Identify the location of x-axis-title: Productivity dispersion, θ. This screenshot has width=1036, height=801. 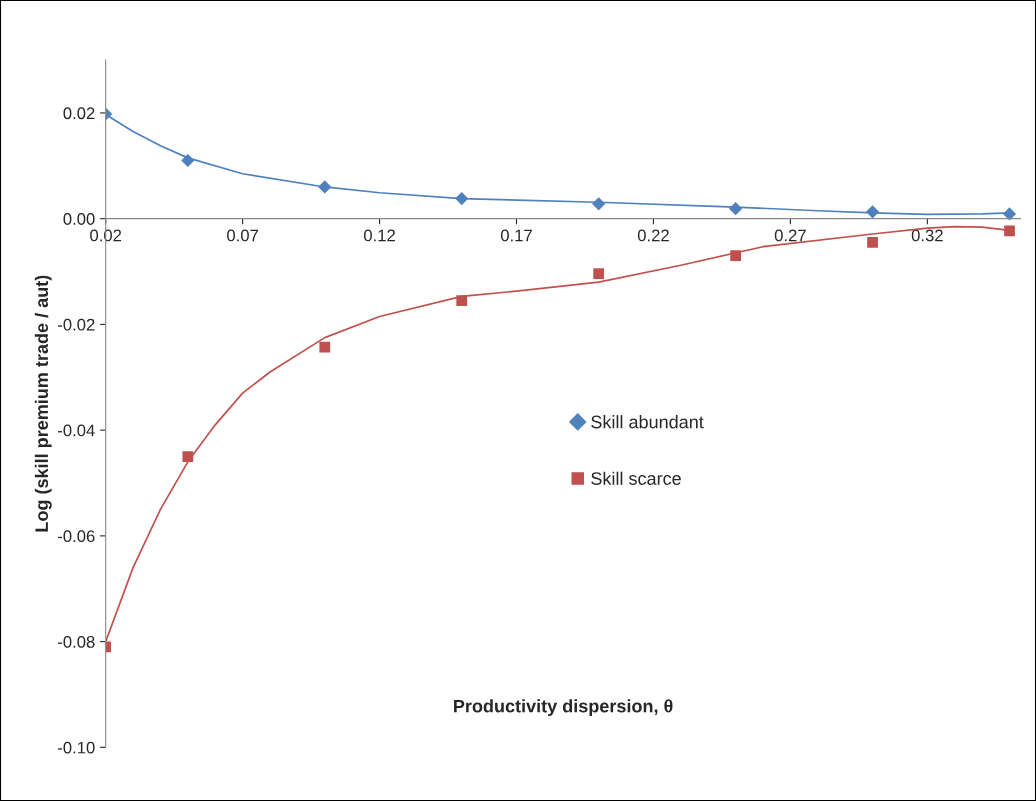
(563, 708).